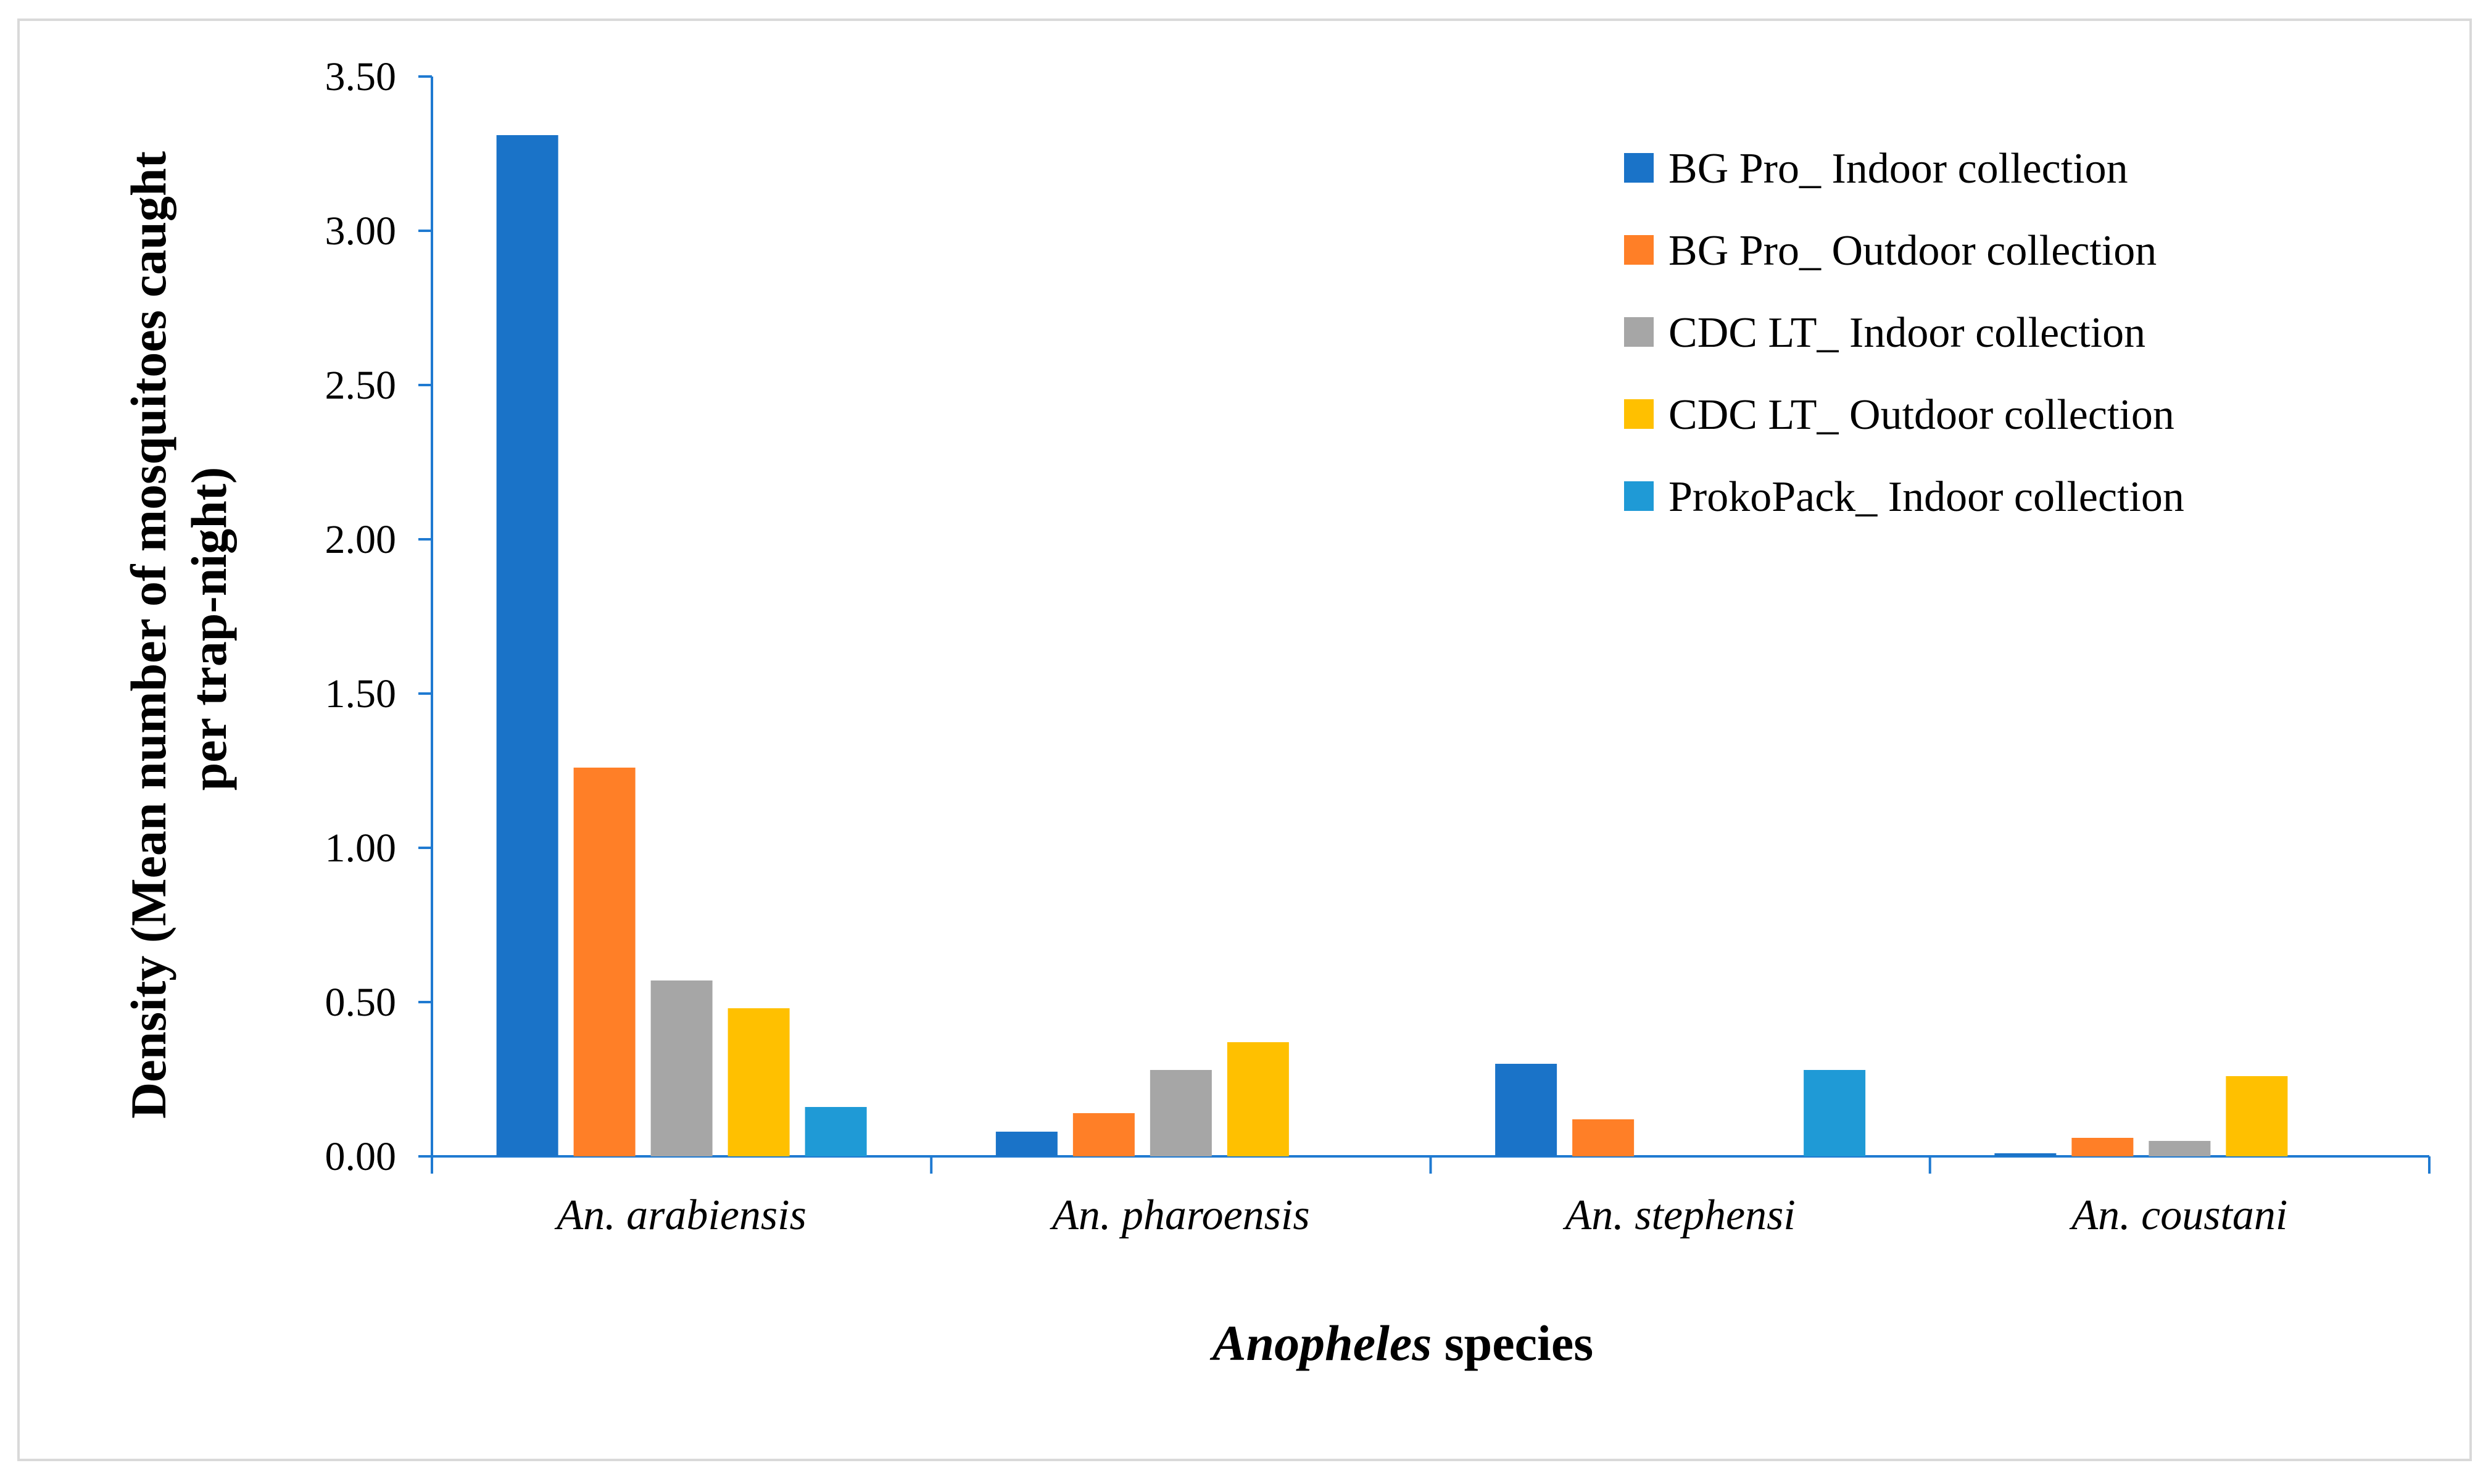 This screenshot has width=2491, height=1484. Describe the element at coordinates (1926, 497) in the screenshot. I see `legend-label: ProkoPack_ Indoor collection` at that location.